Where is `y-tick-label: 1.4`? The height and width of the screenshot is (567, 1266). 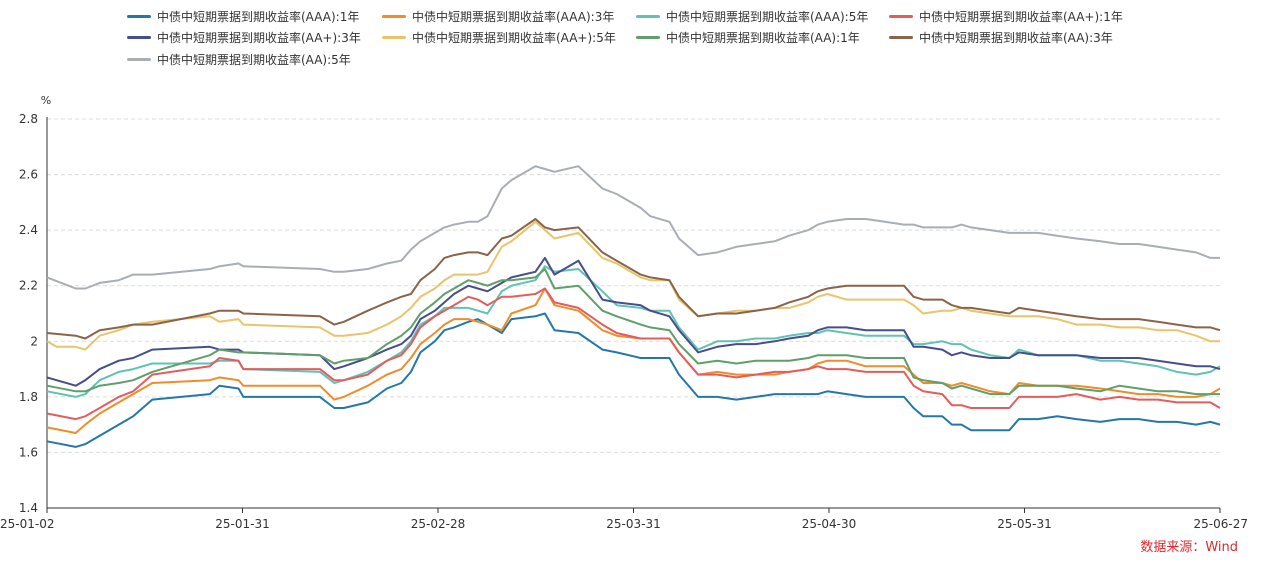 y-tick-label: 1.4 is located at coordinates (28, 508).